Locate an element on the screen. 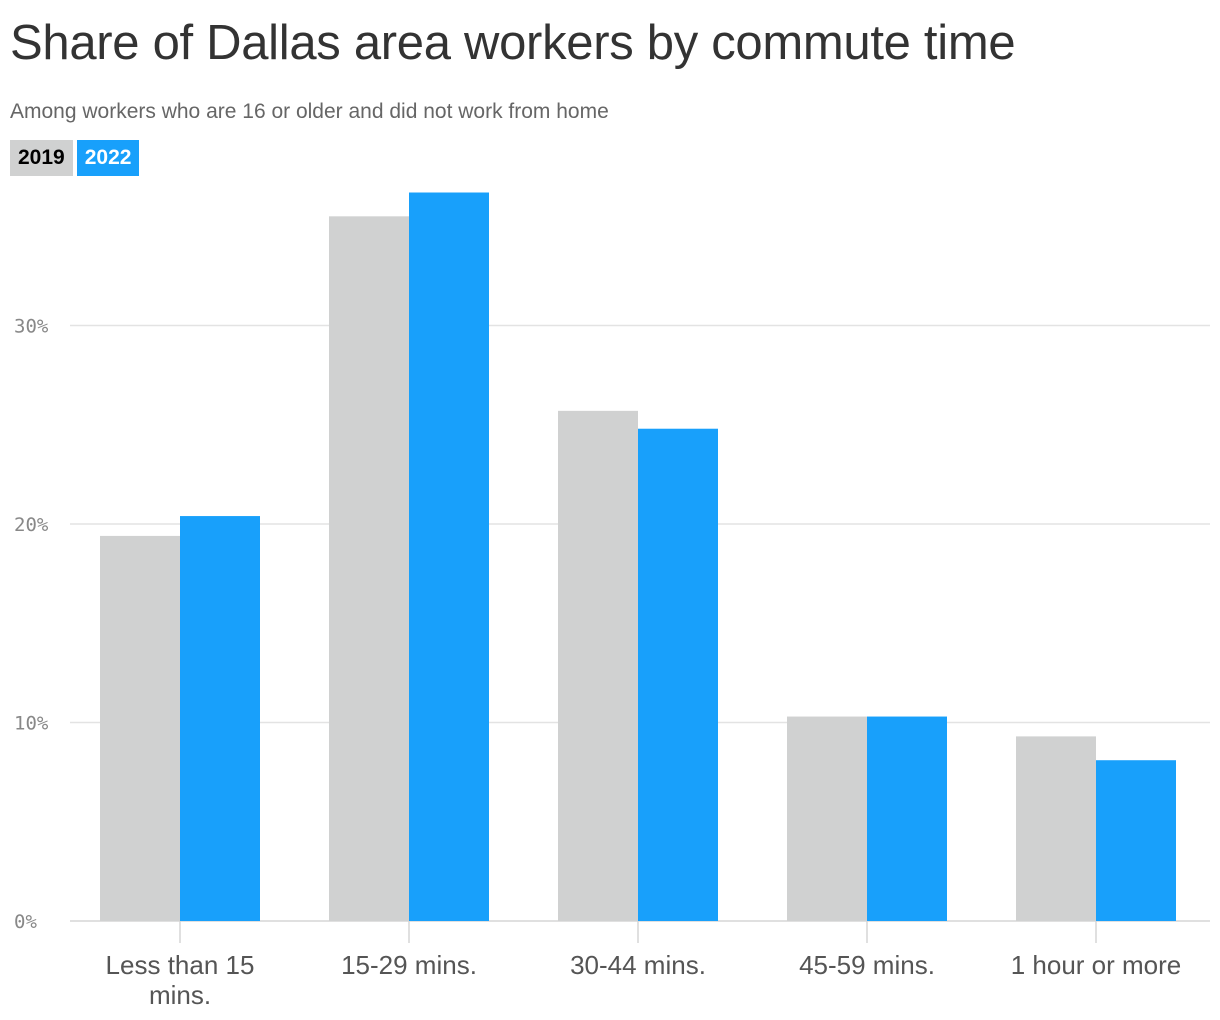 The width and height of the screenshot is (1220, 1020). x-tick-label-0: Less than 15 mins. is located at coordinates (180, 980).